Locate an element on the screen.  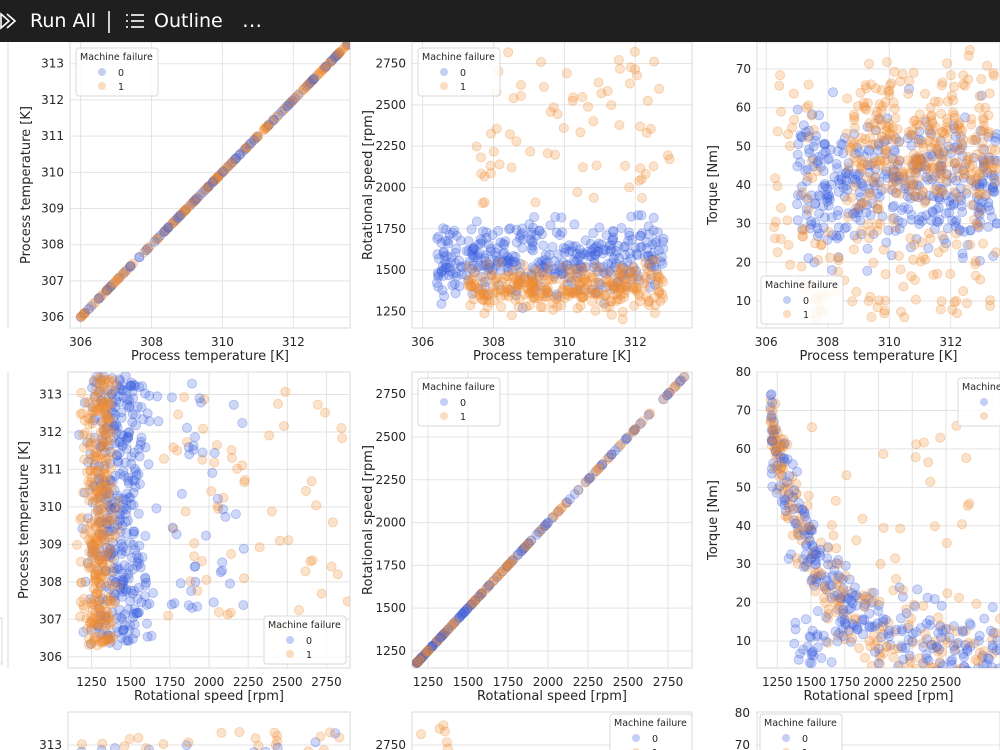
legend-label-1: 1 is located at coordinates (309, 655).